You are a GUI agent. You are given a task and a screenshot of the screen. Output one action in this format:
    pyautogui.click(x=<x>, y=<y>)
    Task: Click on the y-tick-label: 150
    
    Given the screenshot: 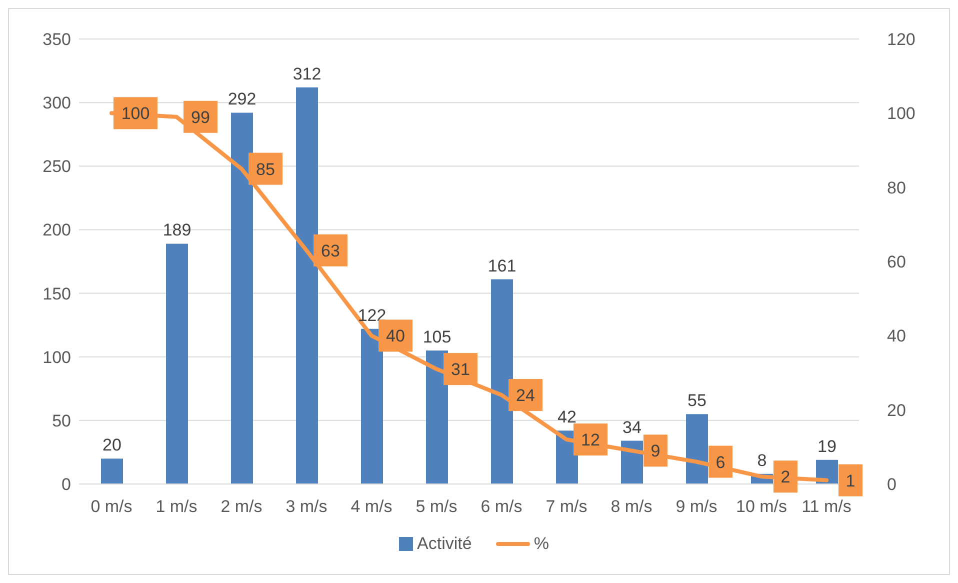 What is the action you would take?
    pyautogui.click(x=56, y=294)
    